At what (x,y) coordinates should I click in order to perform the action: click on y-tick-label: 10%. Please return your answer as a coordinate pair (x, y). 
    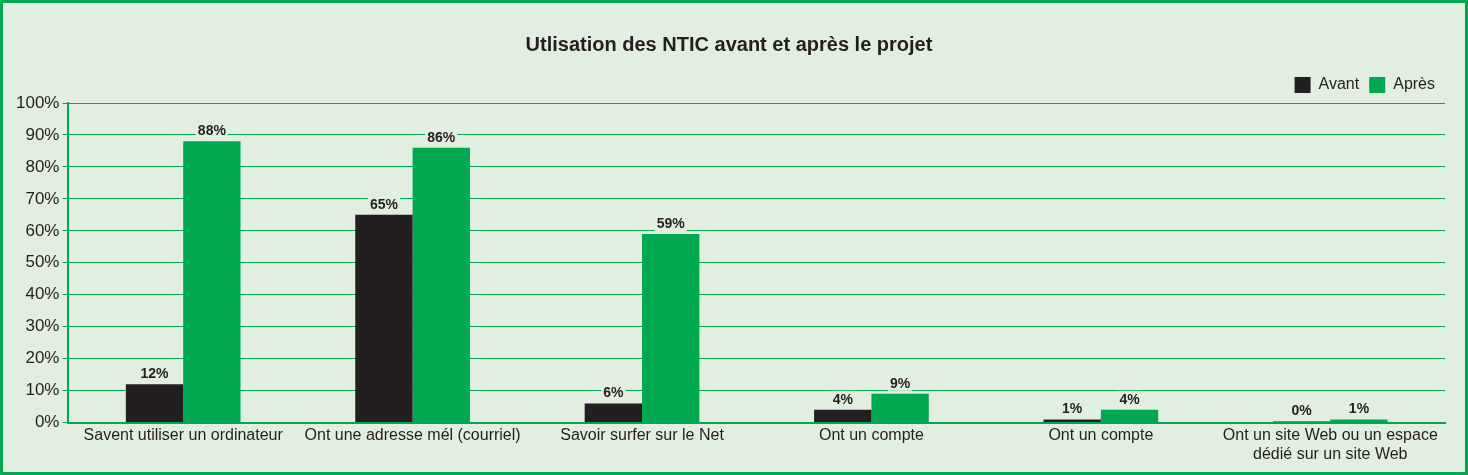
    Looking at the image, I should click on (42, 390).